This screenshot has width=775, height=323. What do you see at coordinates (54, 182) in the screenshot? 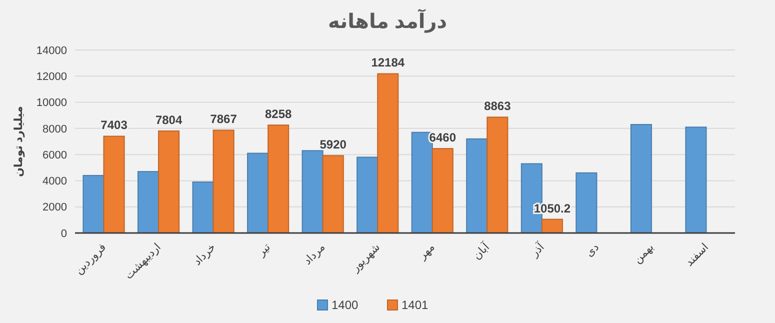
I see `y-tick-label: 4000` at bounding box center [54, 182].